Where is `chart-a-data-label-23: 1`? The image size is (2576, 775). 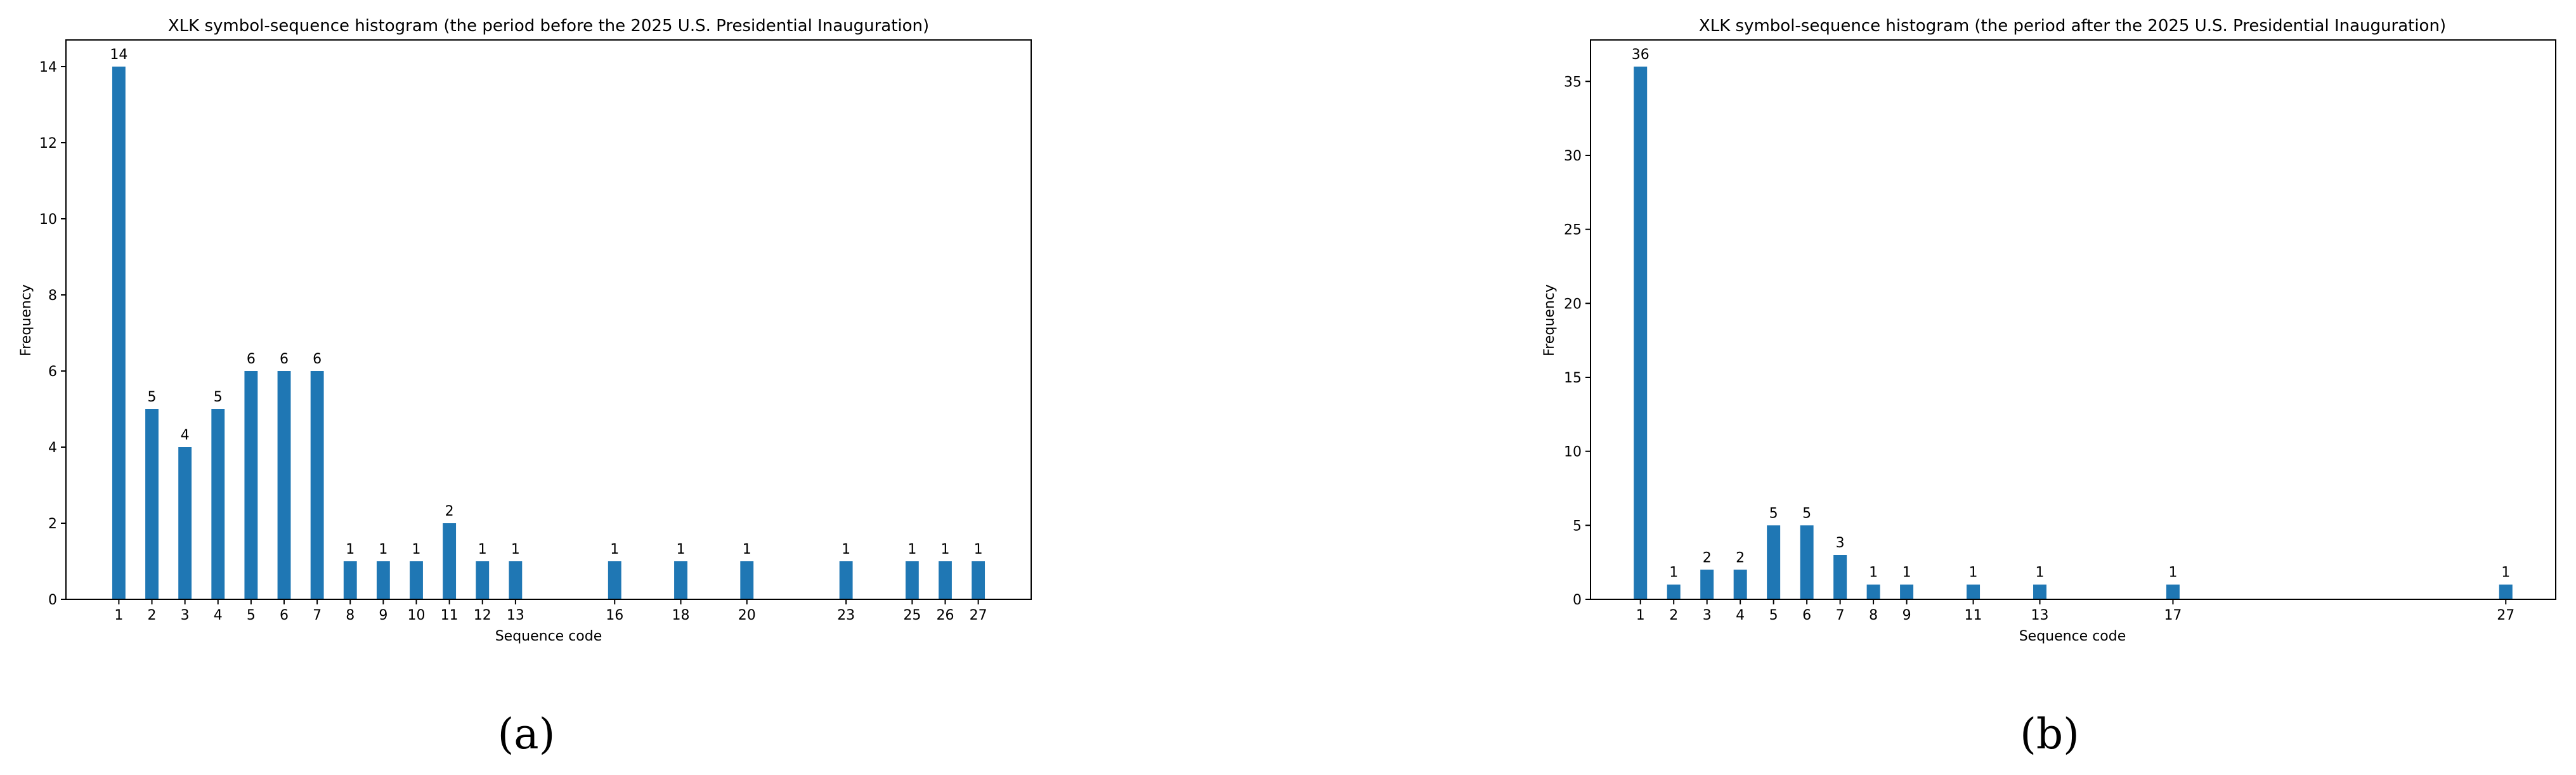
chart-a-data-label-23: 1 is located at coordinates (846, 549).